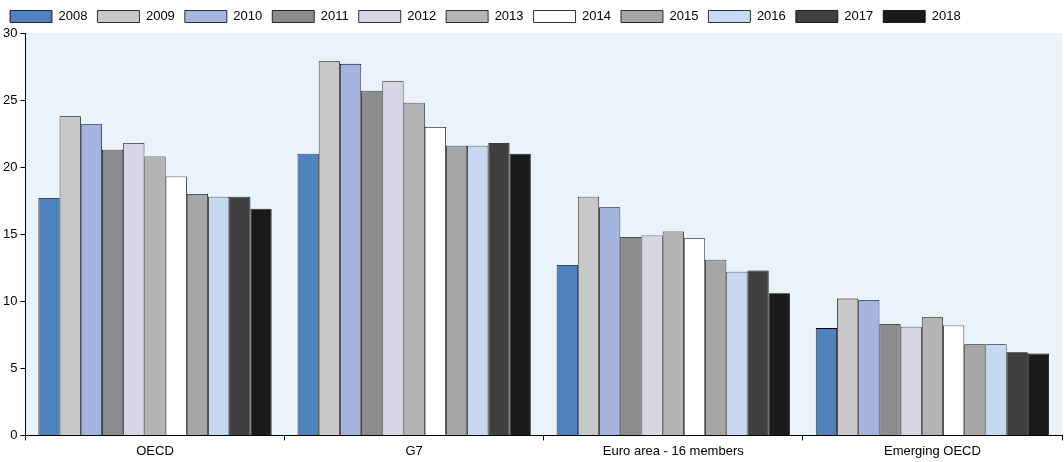 This screenshot has width=1064, height=462. Describe the element at coordinates (155, 450) in the screenshot. I see `x-tick-label: OECD` at that location.